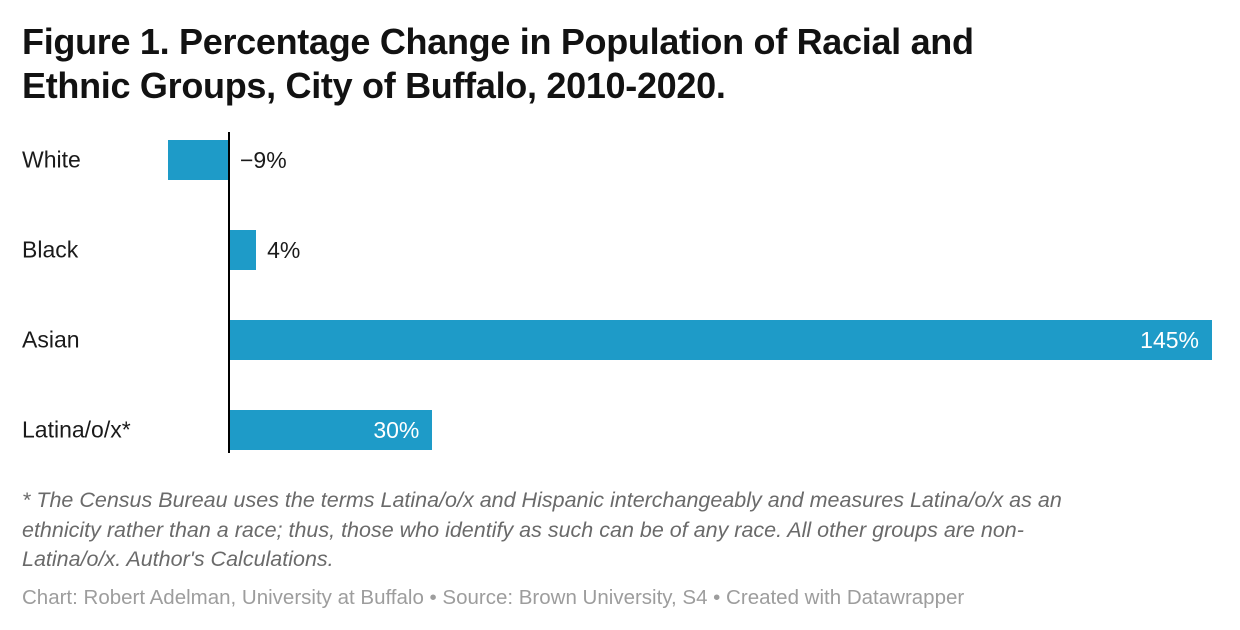  What do you see at coordinates (620, 430) in the screenshot?
I see `bar-row-latina: Latina/o/x* 30%` at bounding box center [620, 430].